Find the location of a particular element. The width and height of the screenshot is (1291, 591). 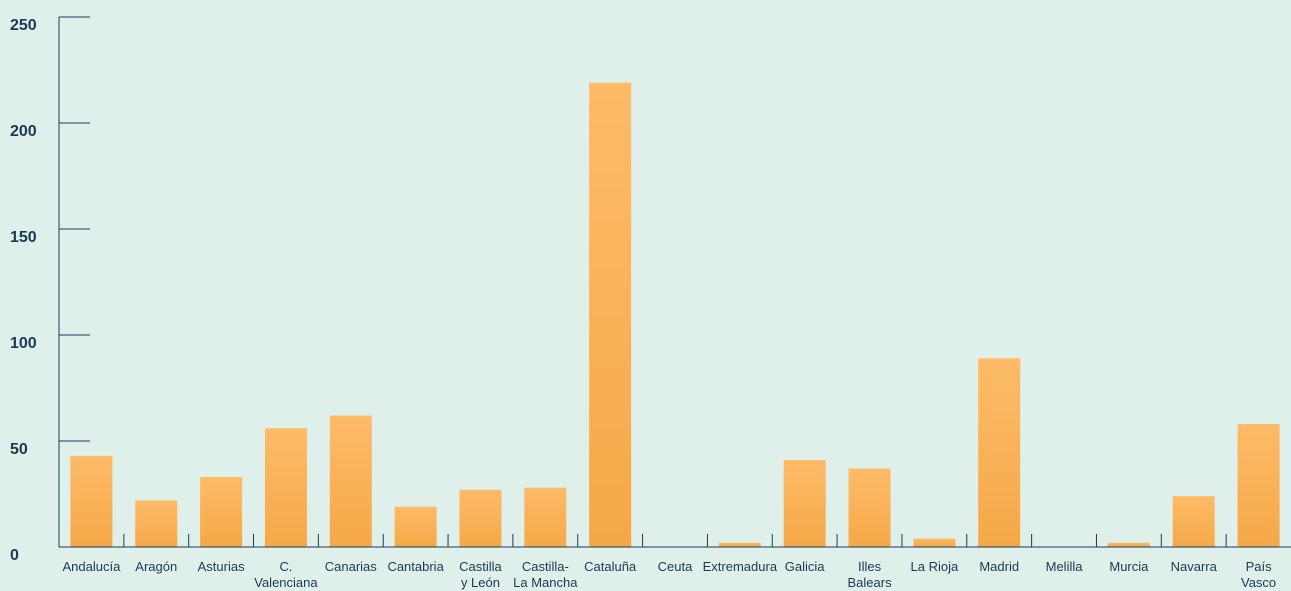

x-tick-label: Navarra is located at coordinates (1194, 566).